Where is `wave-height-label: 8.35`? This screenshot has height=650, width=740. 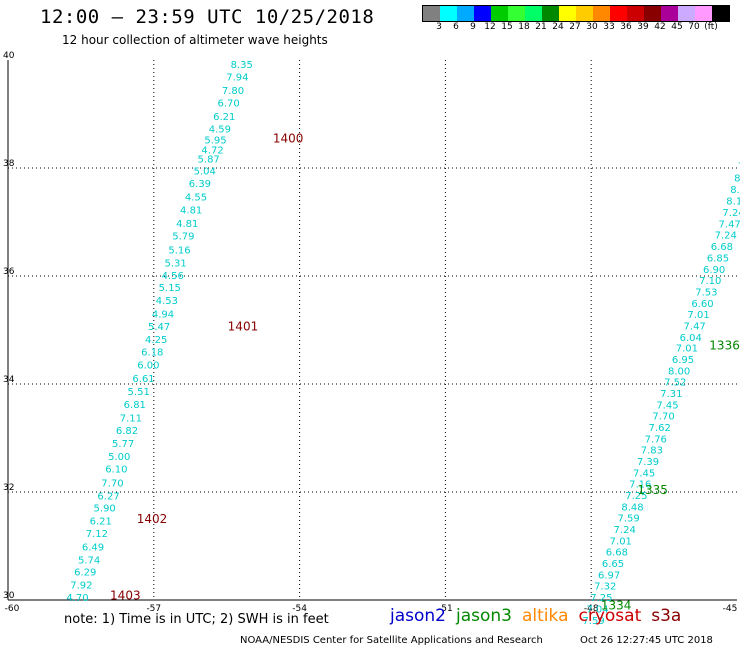 wave-height-label: 8.35 is located at coordinates (242, 65).